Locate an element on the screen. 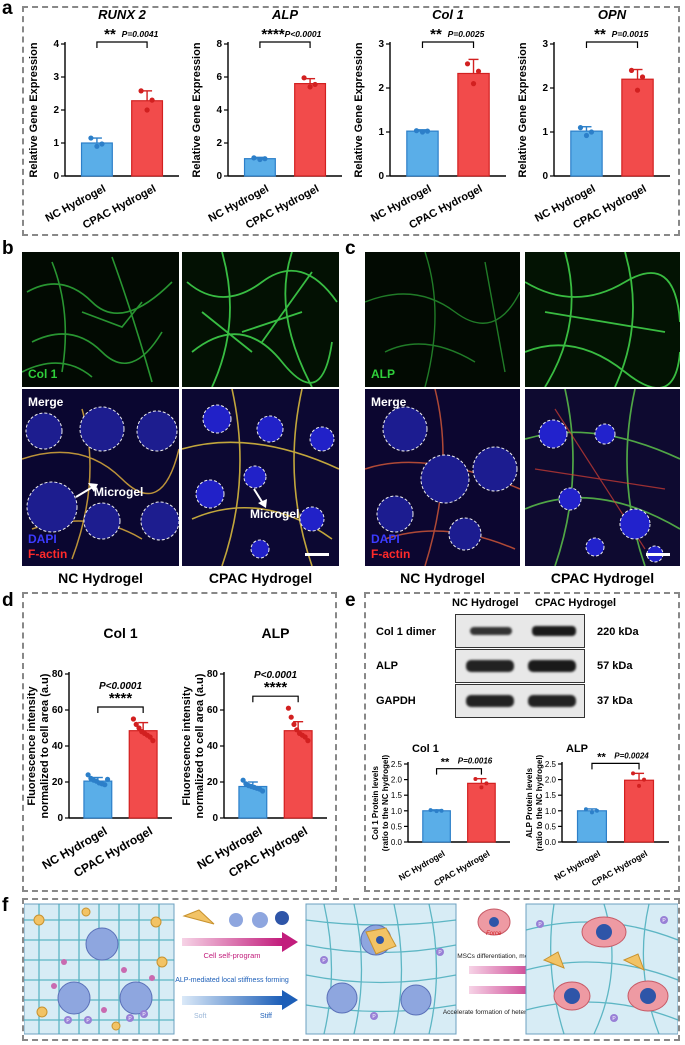 The height and width of the screenshot is (1045, 685). micrograph-b-dapi-label: DAPI is located at coordinates (42, 539).